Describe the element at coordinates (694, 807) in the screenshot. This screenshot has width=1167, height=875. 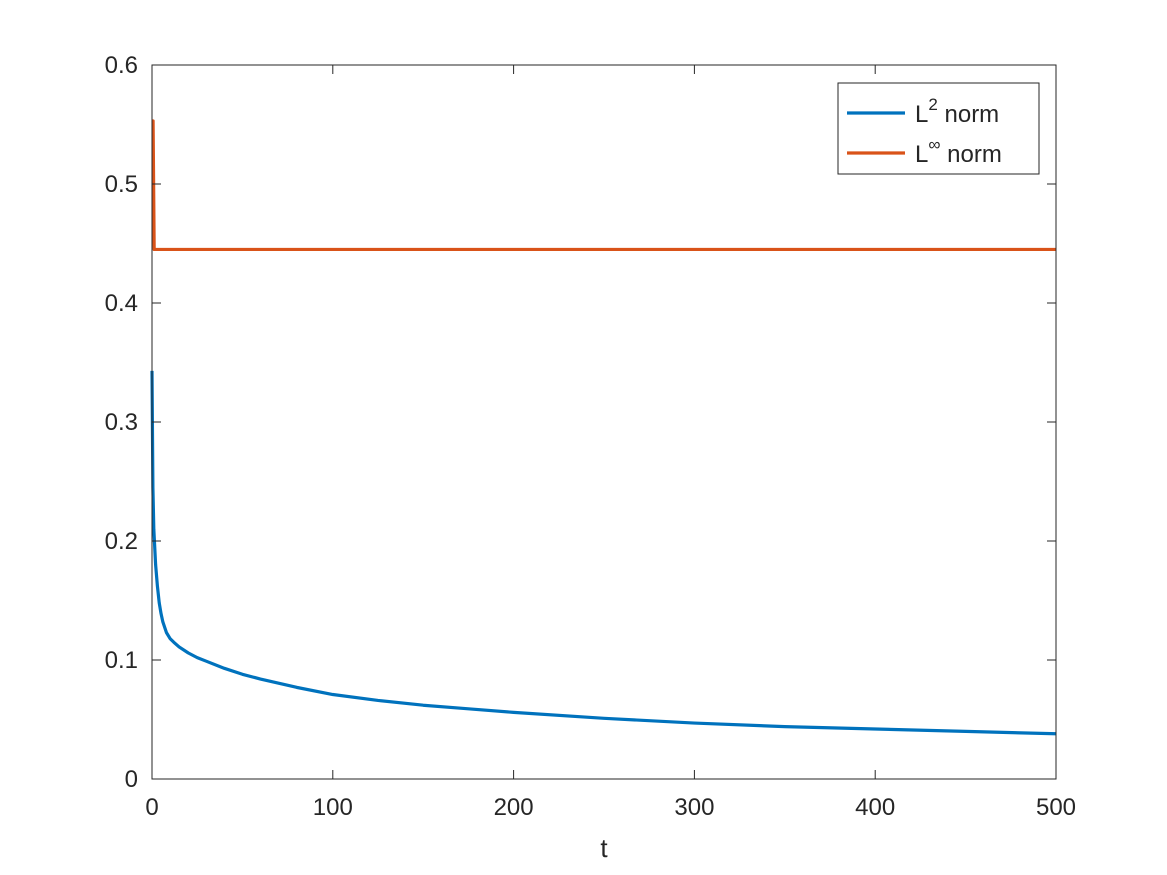
I see `x-tick-label: 300` at that location.